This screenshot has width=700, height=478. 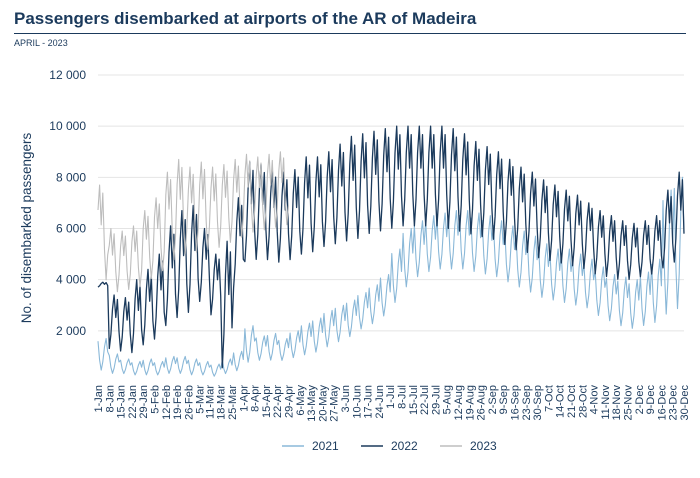 I want to click on x-tick-label: 15-Jul, so click(x=414, y=400).